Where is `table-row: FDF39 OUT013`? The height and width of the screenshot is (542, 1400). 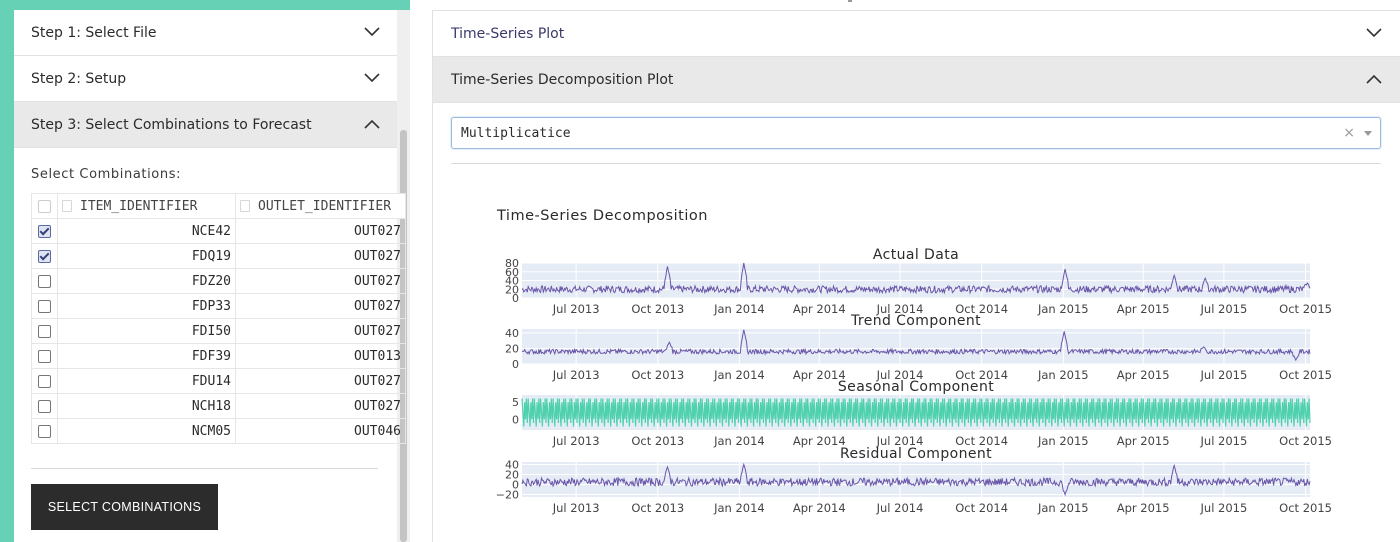 table-row: FDF39 OUT013 is located at coordinates (218, 356).